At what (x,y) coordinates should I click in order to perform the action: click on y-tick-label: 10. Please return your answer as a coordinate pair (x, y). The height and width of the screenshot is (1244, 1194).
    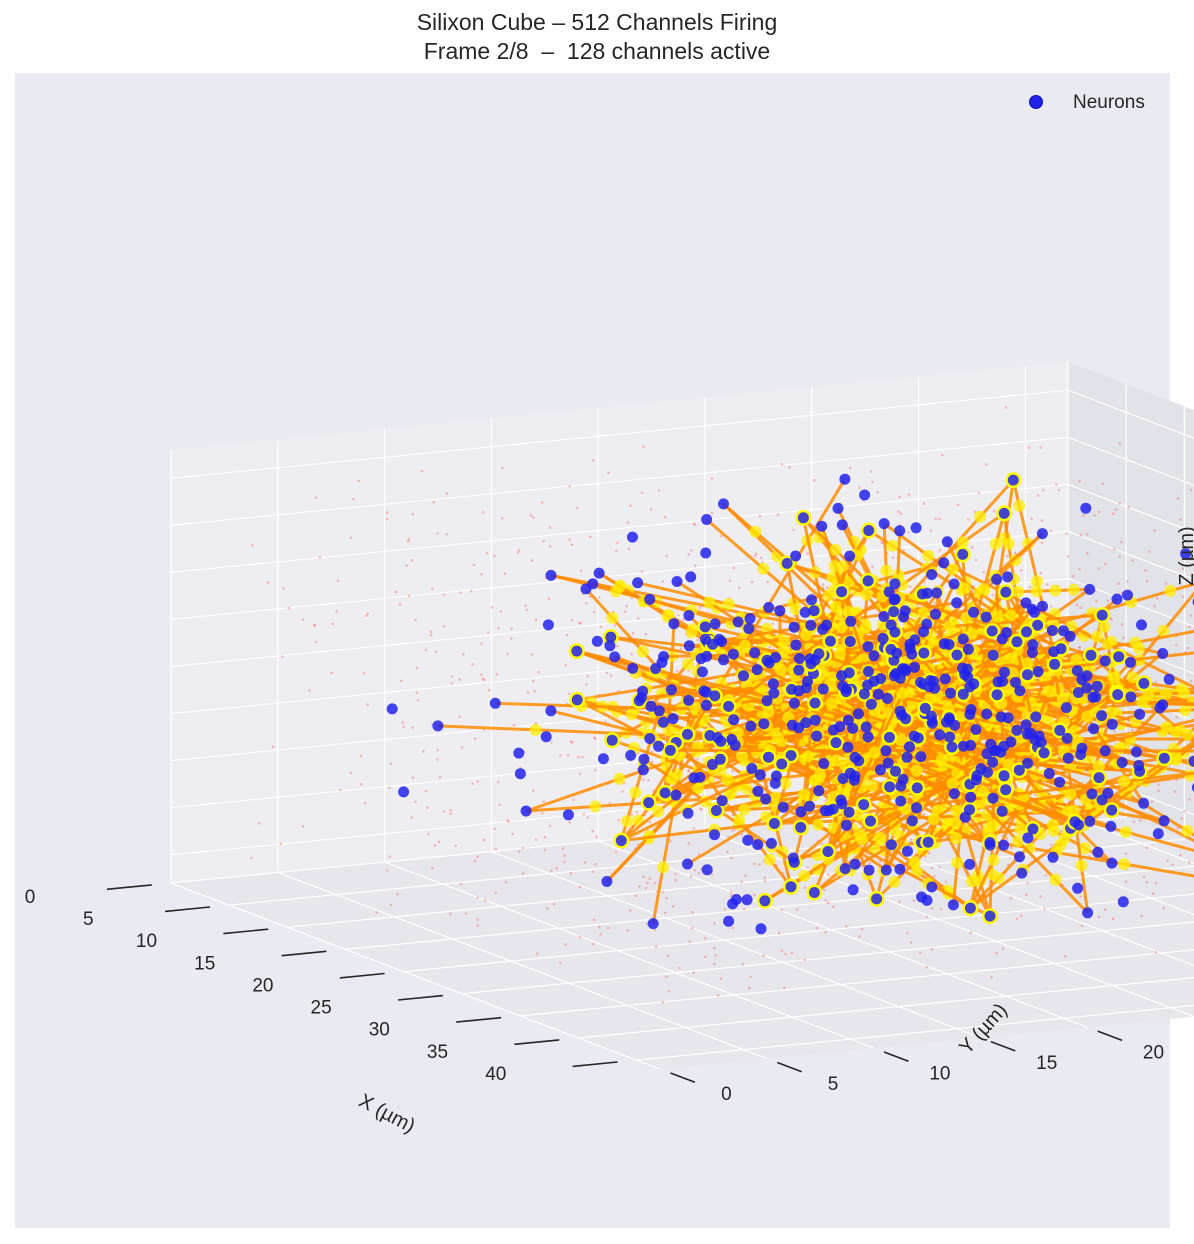
    Looking at the image, I should click on (939, 1073).